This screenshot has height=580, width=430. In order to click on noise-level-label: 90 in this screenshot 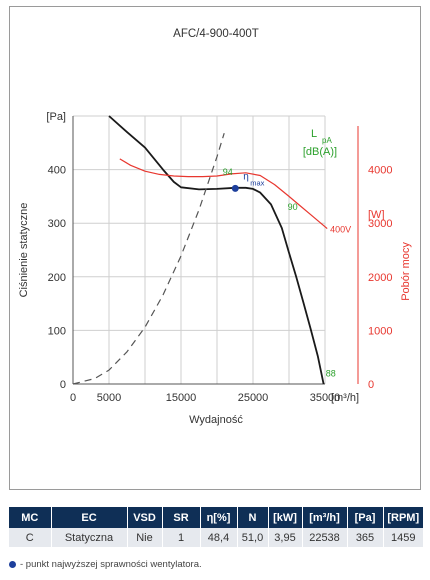, I will do `click(293, 207)`.